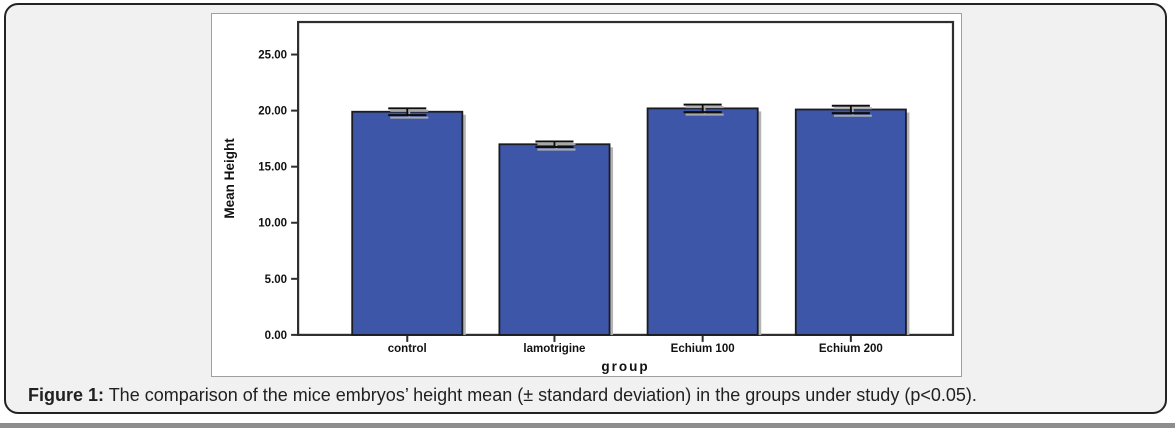 The image size is (1175, 428). I want to click on bottom-divider, so click(587, 425).